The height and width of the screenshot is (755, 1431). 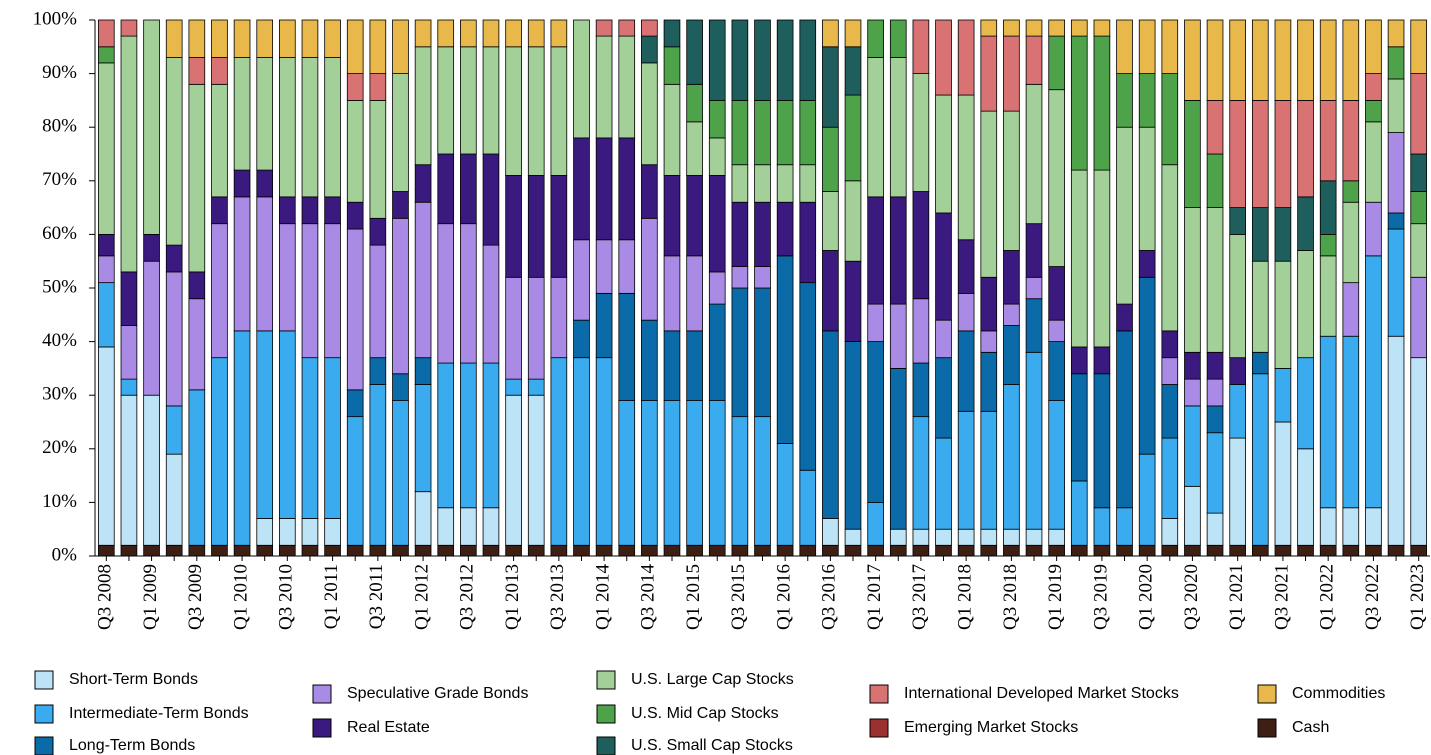 I want to click on x-tick-label: Q1 2011, so click(x=331, y=596).